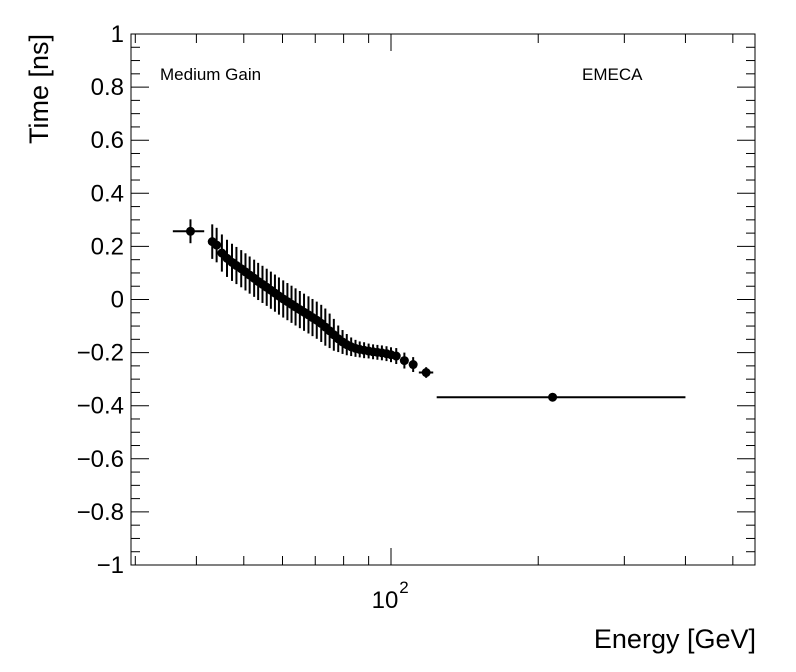 This screenshot has height=672, width=796. What do you see at coordinates (117, 34) in the screenshot?
I see `y-tick-label: 1` at bounding box center [117, 34].